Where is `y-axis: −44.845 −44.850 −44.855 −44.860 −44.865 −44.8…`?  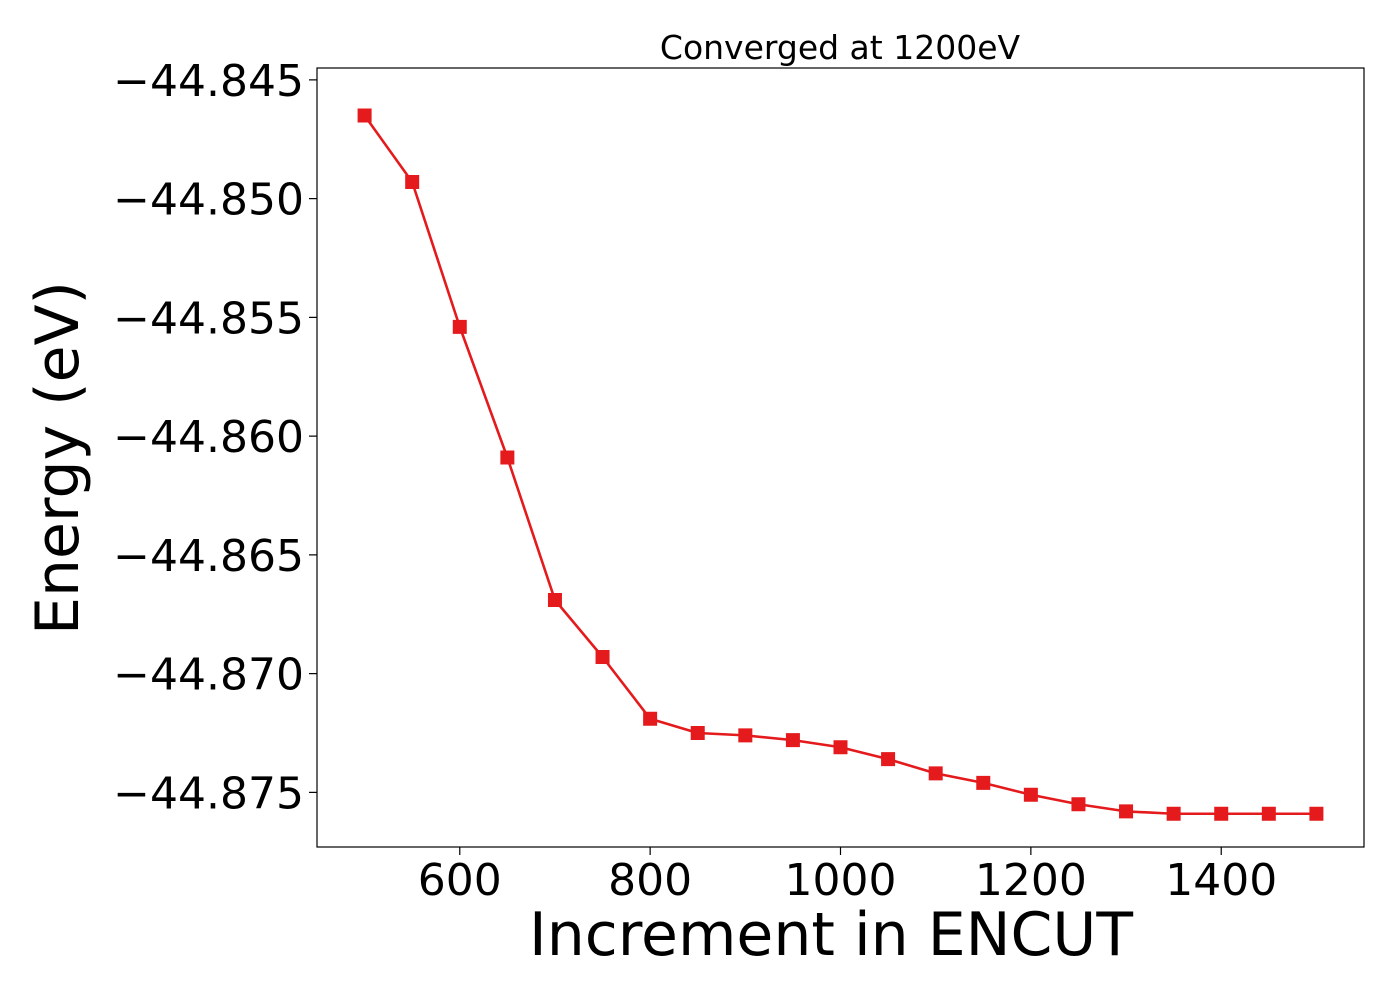
y-axis: −44.845 −44.850 −44.855 −44.860 −44.865 −44.8… is located at coordinates (215, 437).